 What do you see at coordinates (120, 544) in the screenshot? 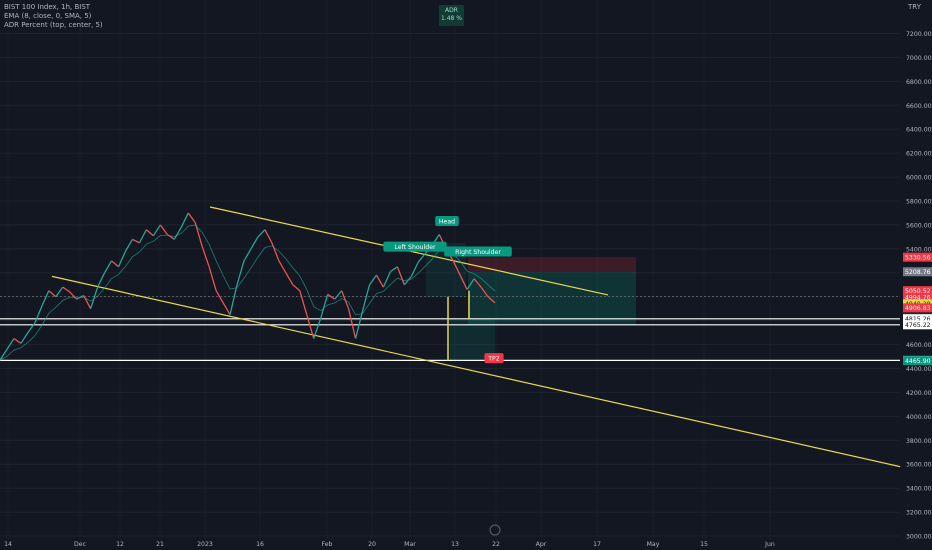
I see `time-tick: 12` at bounding box center [120, 544].